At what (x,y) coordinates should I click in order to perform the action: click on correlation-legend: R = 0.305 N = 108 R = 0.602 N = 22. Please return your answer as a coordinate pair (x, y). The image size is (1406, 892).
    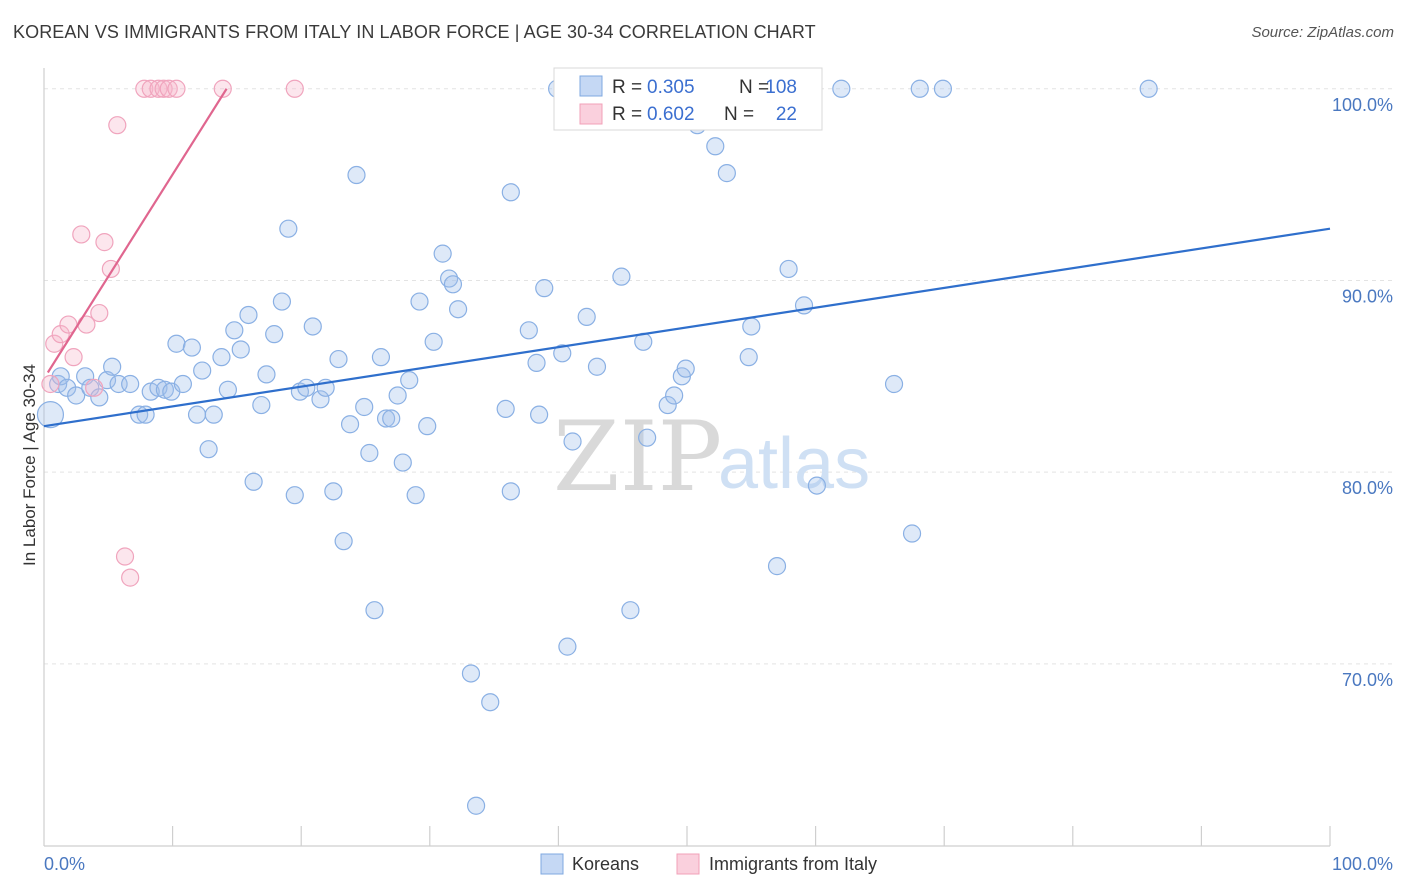
    Looking at the image, I should click on (688, 99).